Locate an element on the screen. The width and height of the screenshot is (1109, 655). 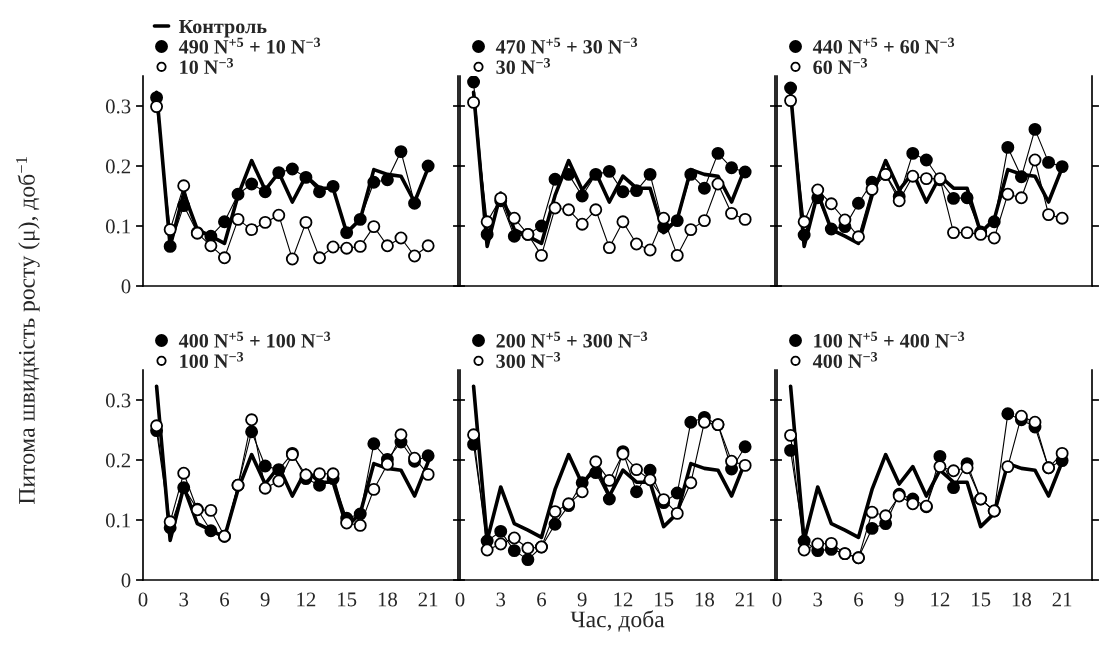
legend-label: 400 N$^{−3}$ is located at coordinates (845, 359).